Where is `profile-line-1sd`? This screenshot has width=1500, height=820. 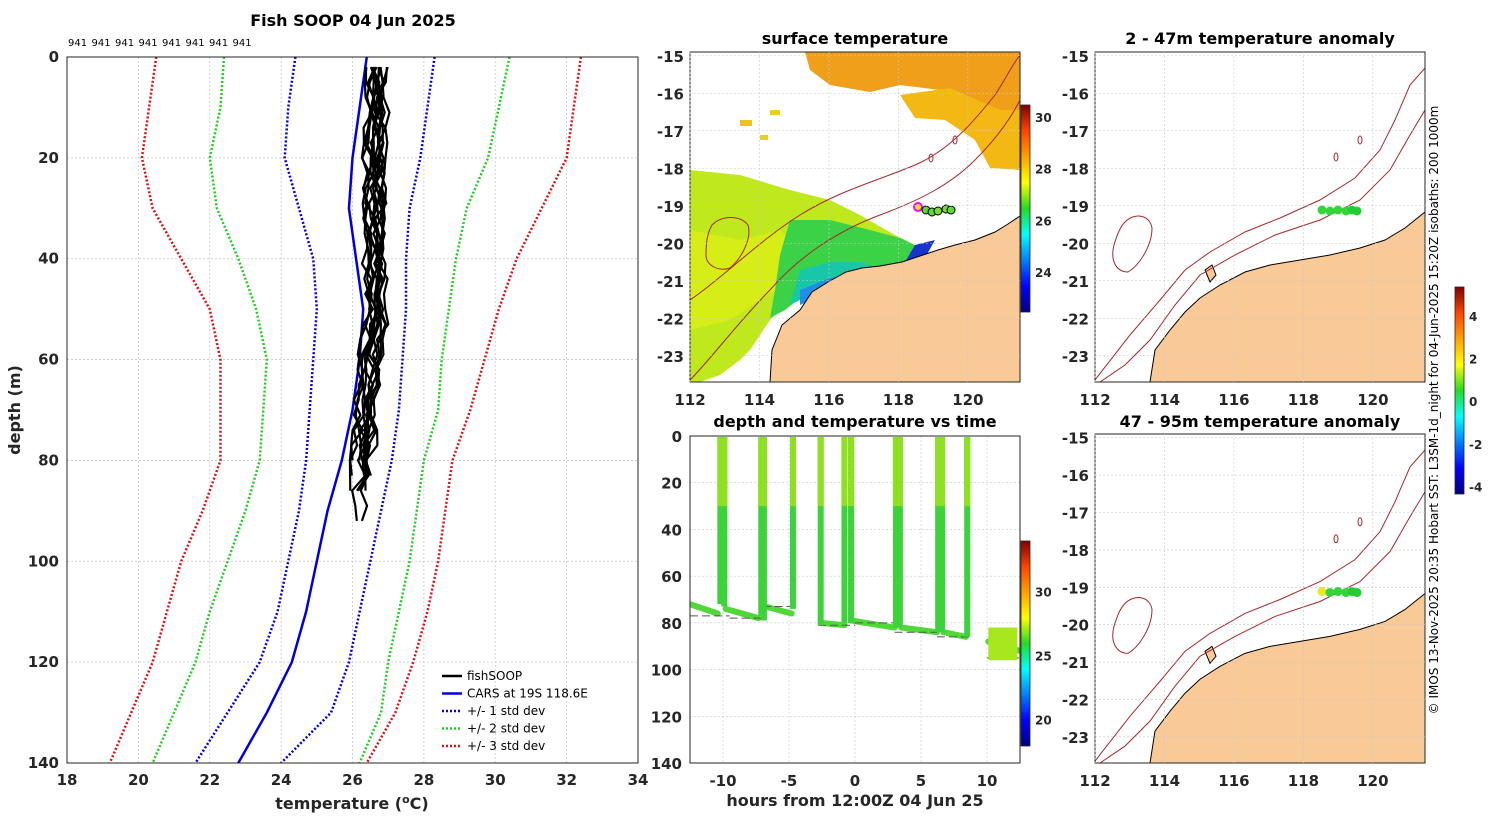
profile-line-1sd is located at coordinates (256, 410).